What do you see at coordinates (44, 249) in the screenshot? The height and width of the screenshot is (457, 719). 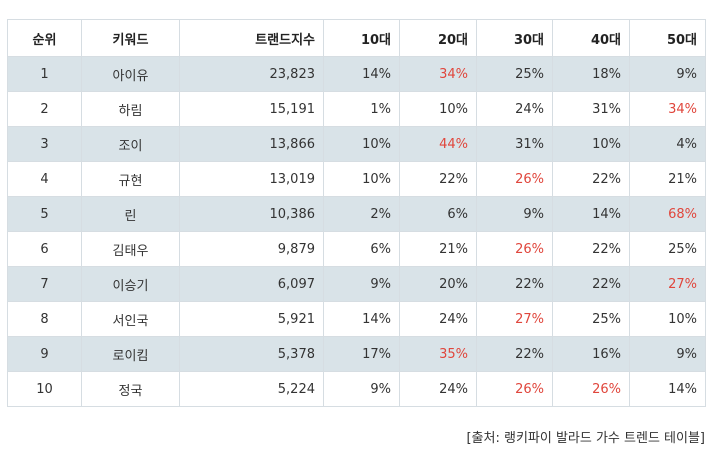 I see `cell-rank: 6` at bounding box center [44, 249].